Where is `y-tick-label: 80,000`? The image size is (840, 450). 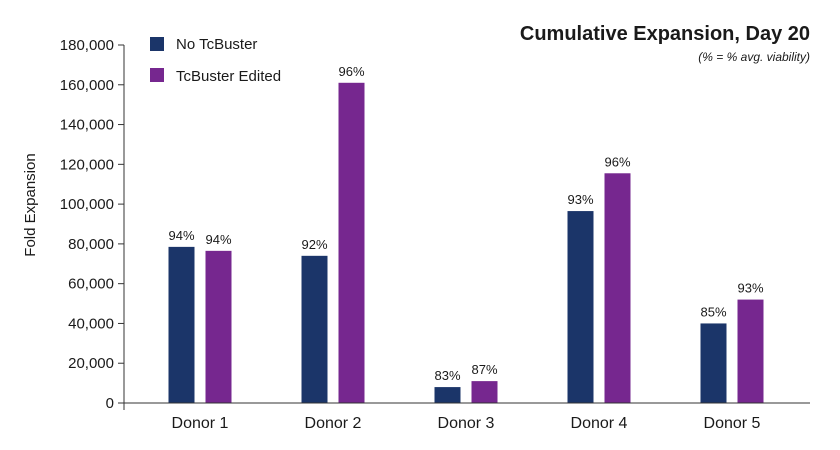 y-tick-label: 80,000 is located at coordinates (91, 244).